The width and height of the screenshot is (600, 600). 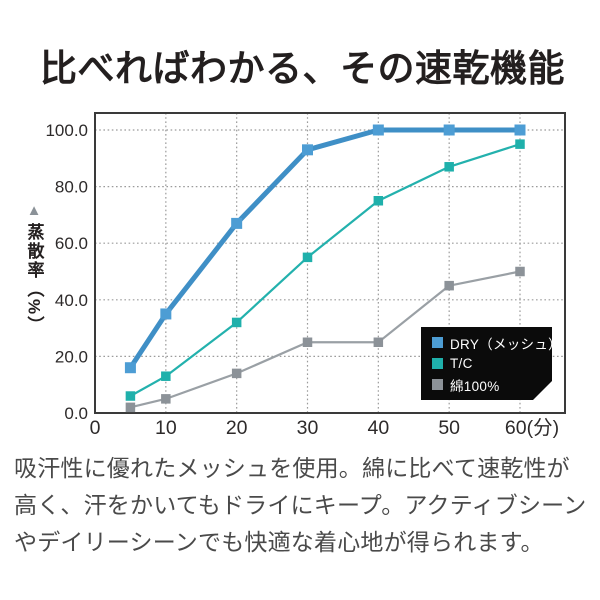 I want to click on chart-legend: DRY（メッシュ） T/C 綿100%, so click(x=486, y=363).